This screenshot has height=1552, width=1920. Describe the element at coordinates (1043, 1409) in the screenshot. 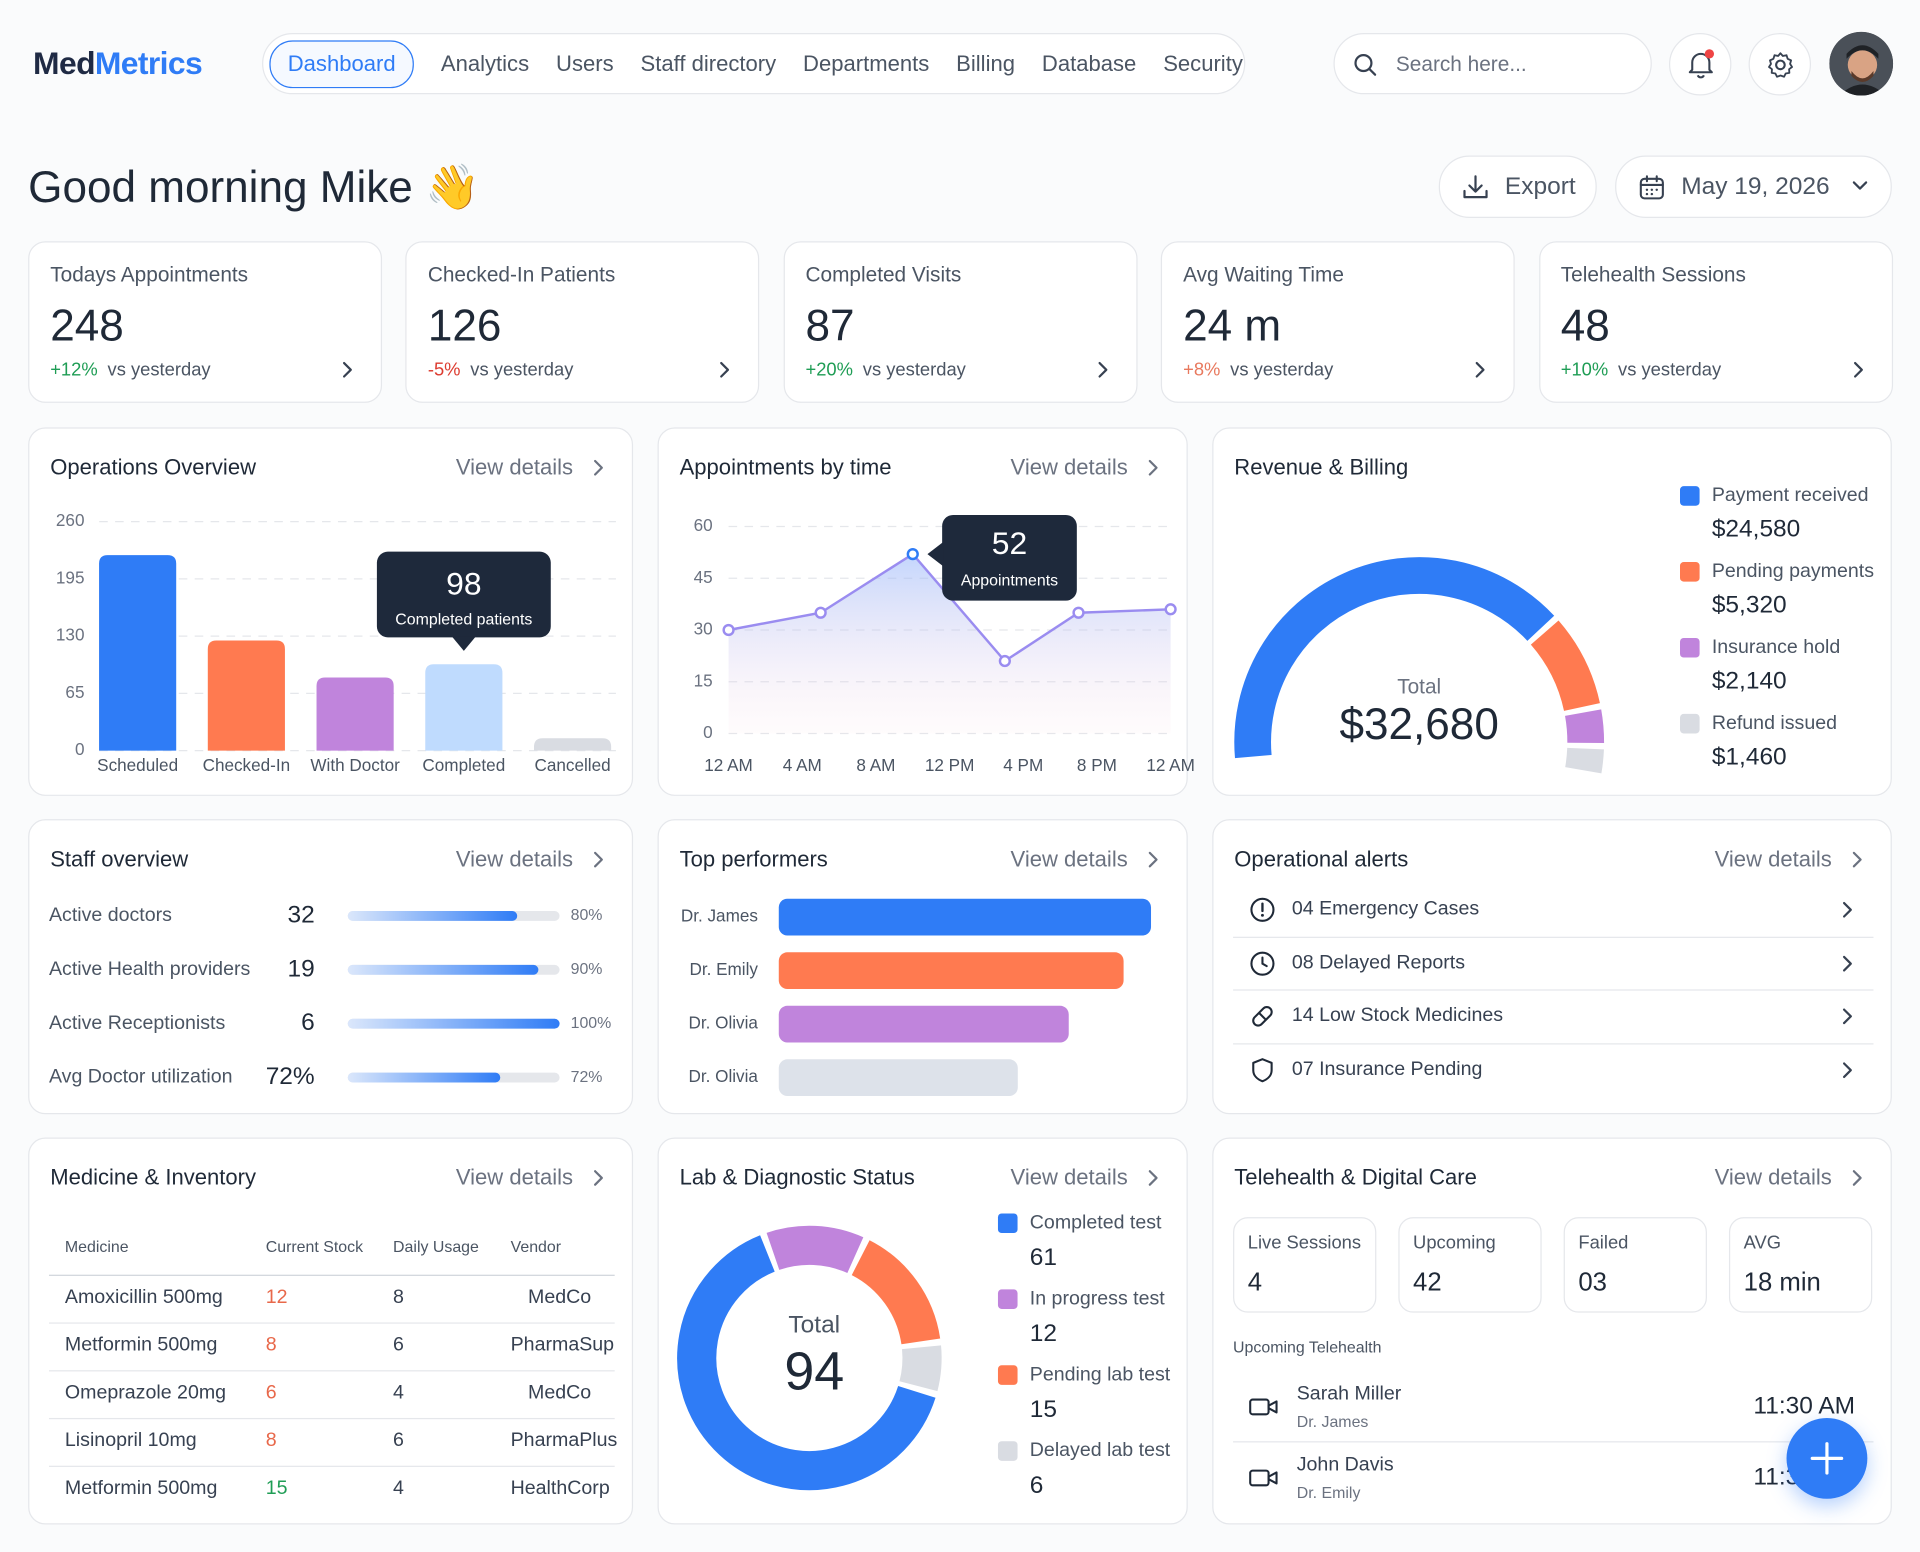

I see `legend-value: 15` at that location.